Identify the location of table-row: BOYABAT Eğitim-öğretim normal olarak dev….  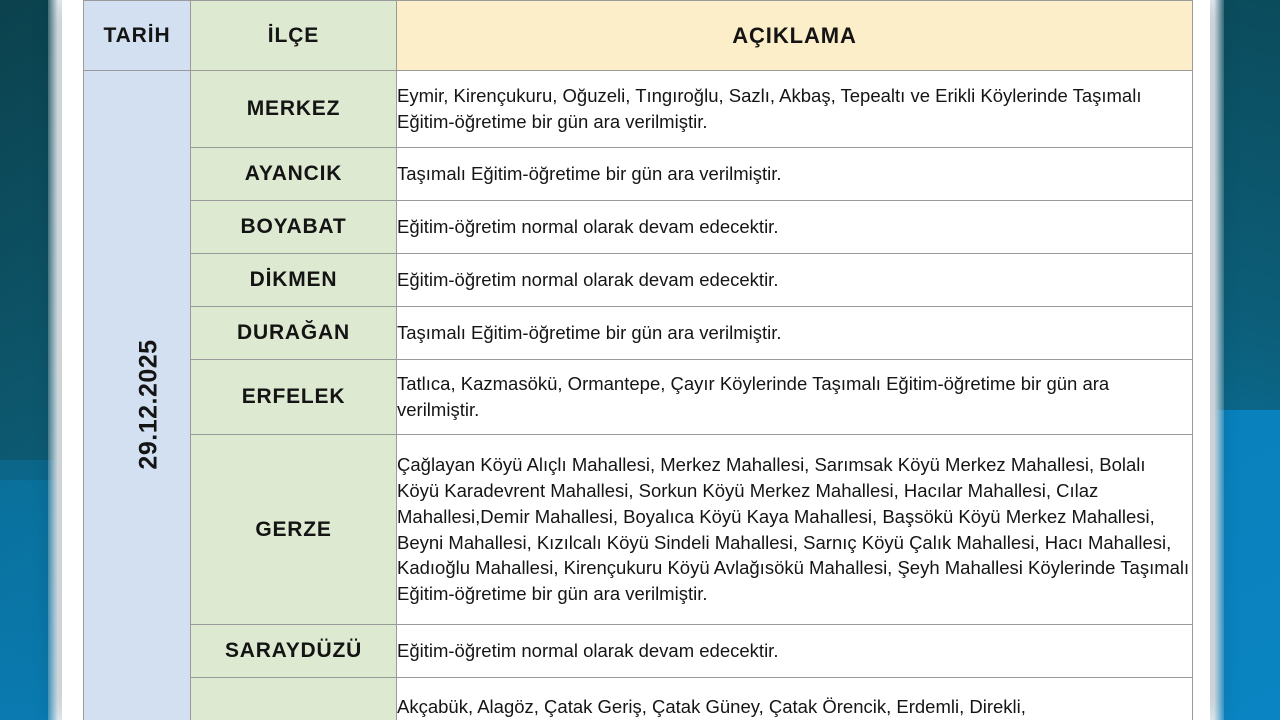
(638, 227).